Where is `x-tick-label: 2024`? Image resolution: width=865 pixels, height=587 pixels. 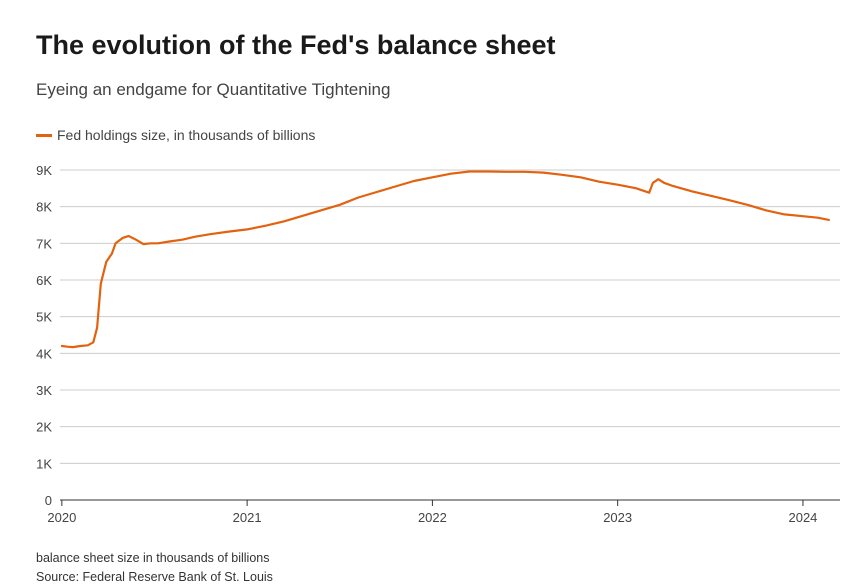
x-tick-label: 2024 is located at coordinates (802, 517).